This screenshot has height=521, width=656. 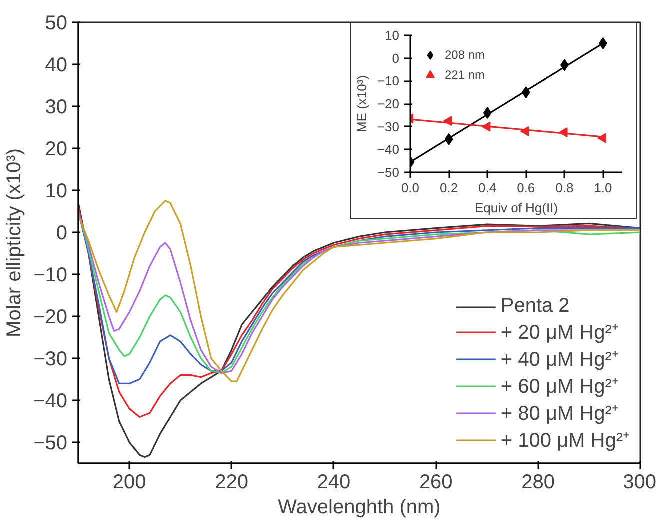 I want to click on y-axis-title: Molar ellipticity (x10³), so click(x=15, y=243).